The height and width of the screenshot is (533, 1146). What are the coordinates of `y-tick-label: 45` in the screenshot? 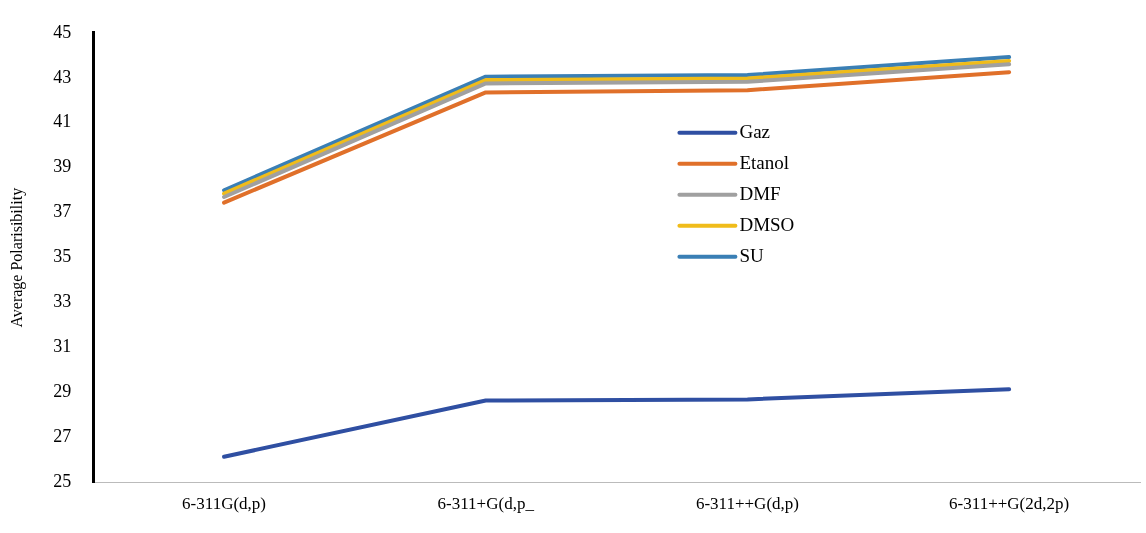 It's located at (62, 31).